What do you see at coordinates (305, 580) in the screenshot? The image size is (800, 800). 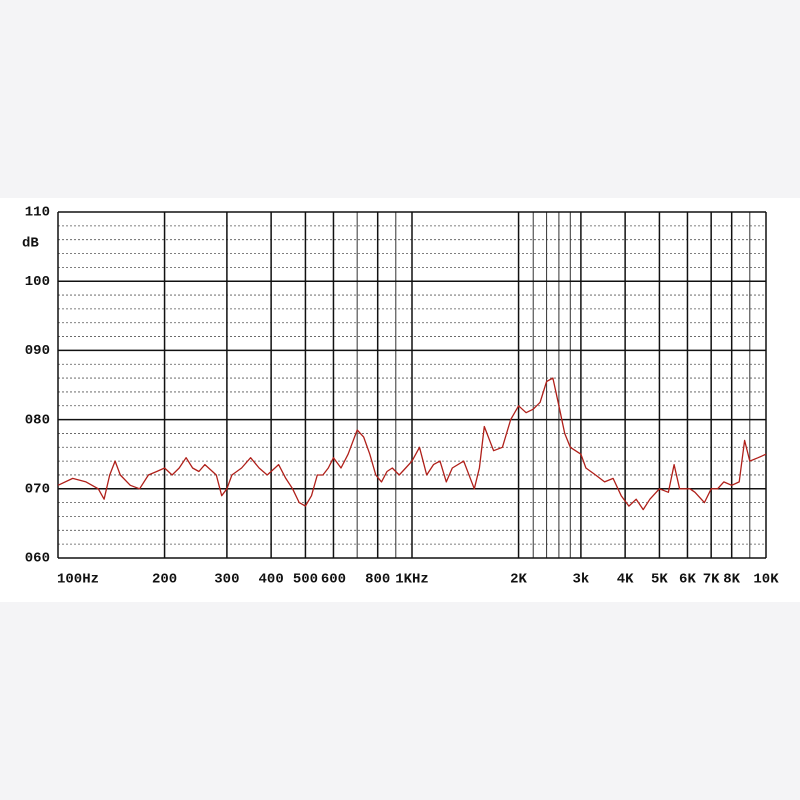 I see `x-tick-label: 500` at bounding box center [305, 580].